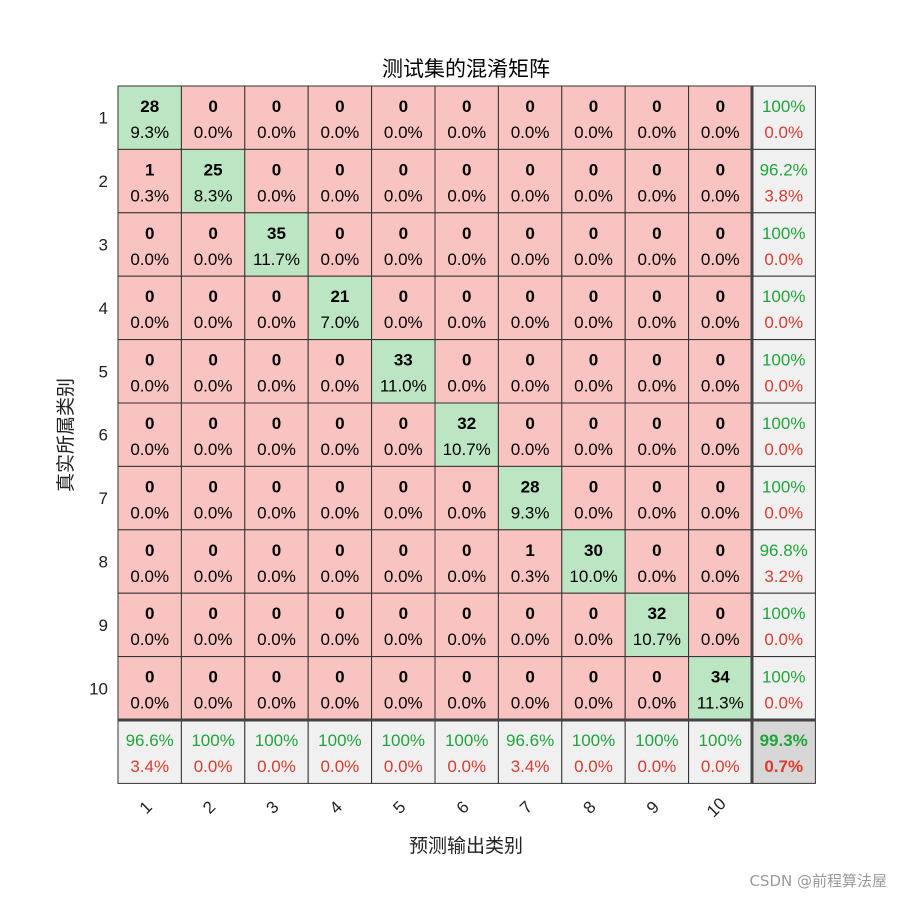  I want to click on row-summary-error: 3.8%, so click(783, 195).